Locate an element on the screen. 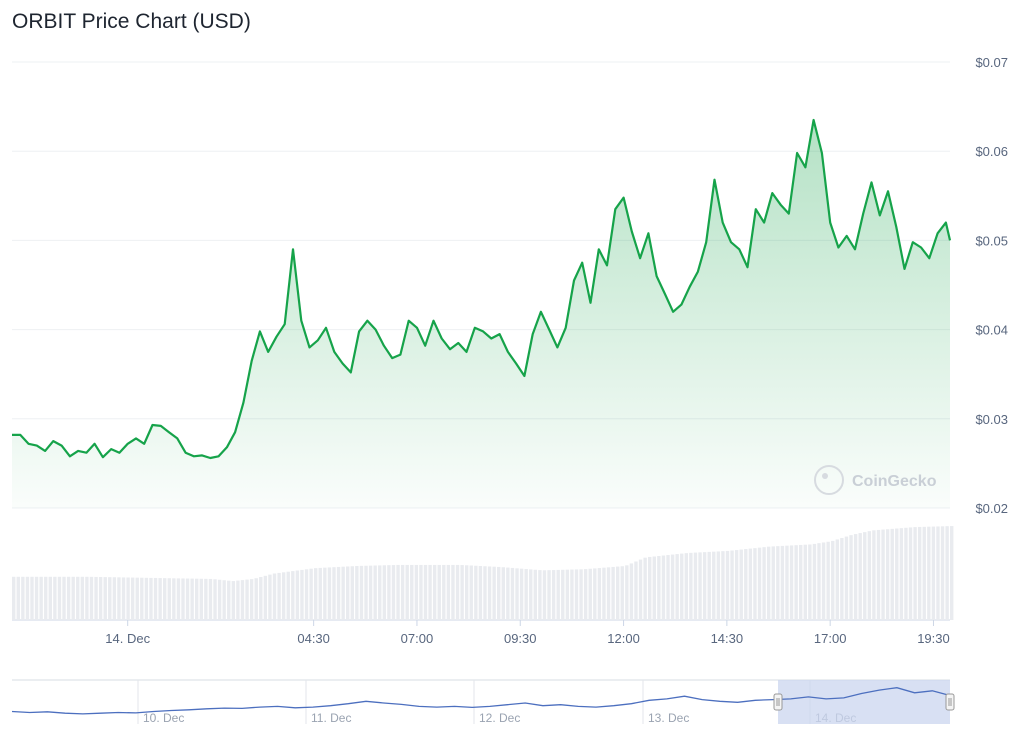  x-tick-label: 09:30 is located at coordinates (520, 638).